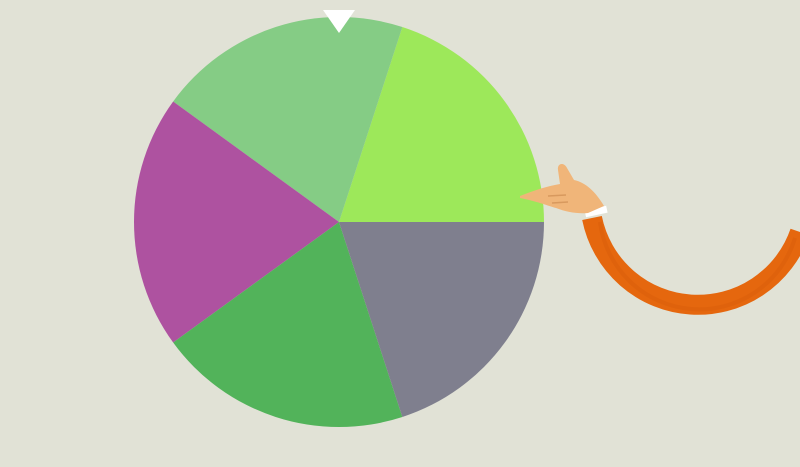  I want to click on wheel-pointer-icon, so click(339, 21).